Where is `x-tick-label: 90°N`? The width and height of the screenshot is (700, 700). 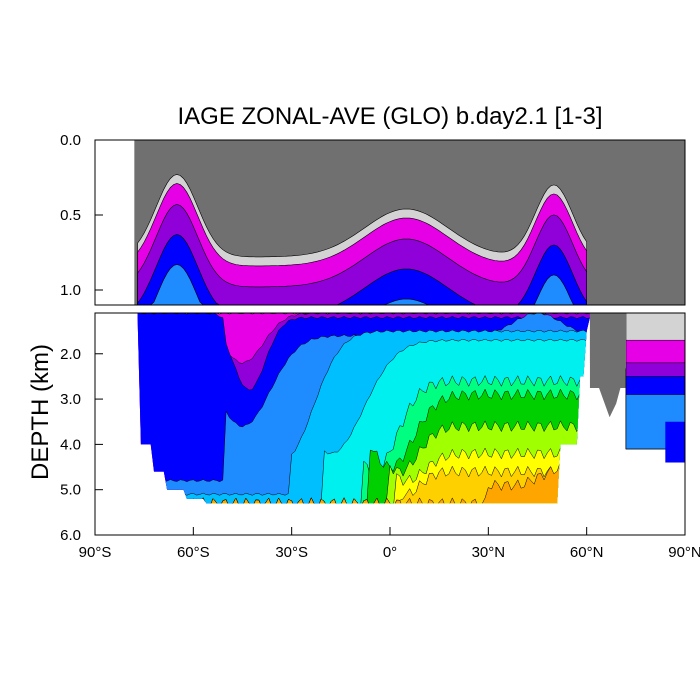
x-tick-label: 90°N is located at coordinates (684, 552).